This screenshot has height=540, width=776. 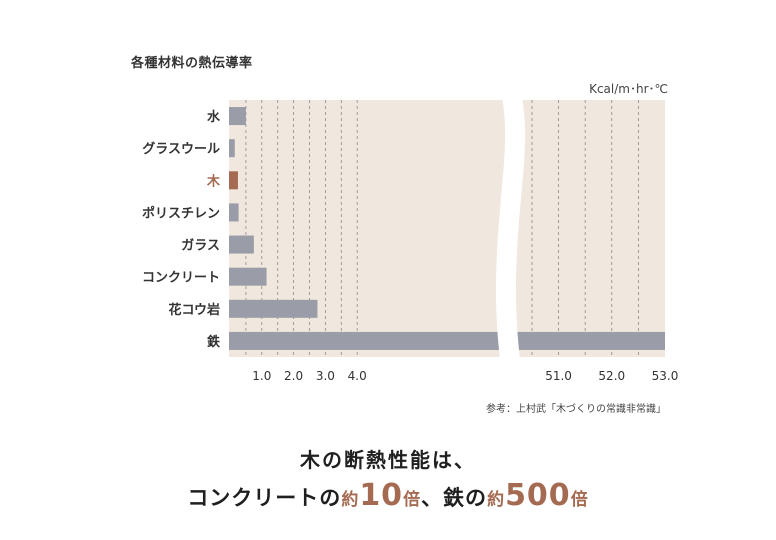 I want to click on tick-label: 4.0, so click(x=357, y=376).